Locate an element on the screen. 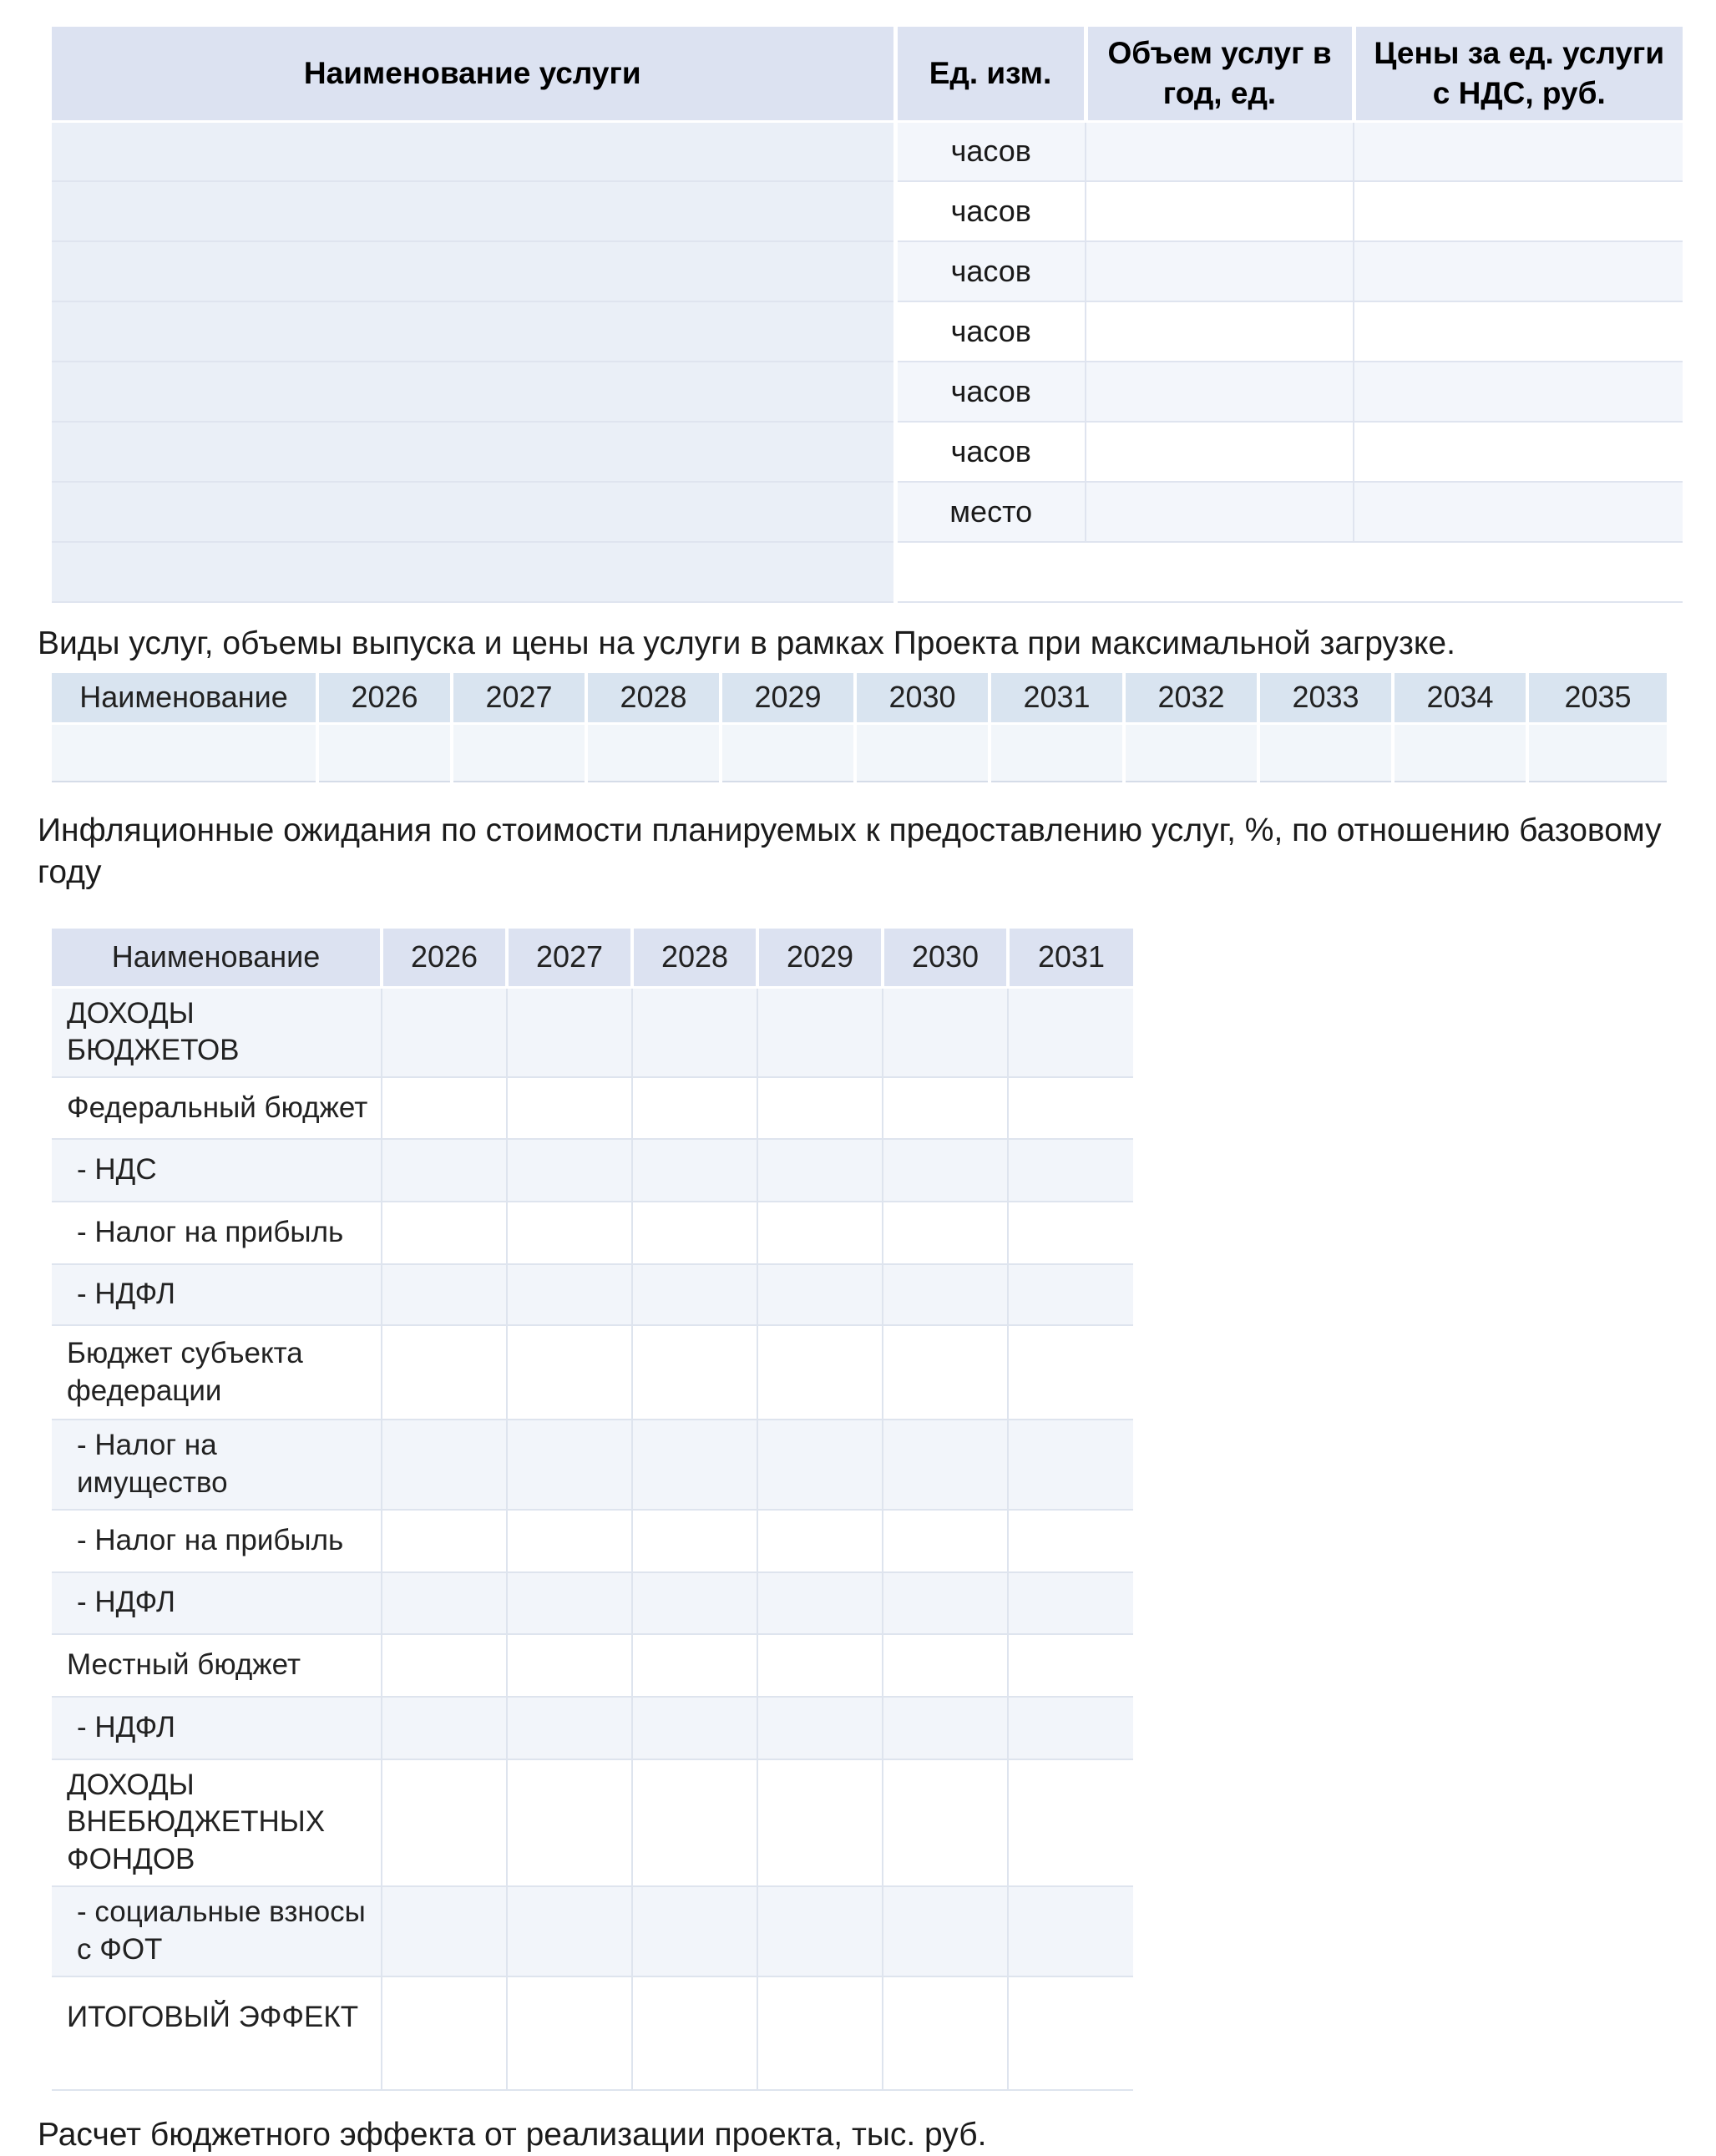 The image size is (1716, 2156). service-merged-empty-cell is located at coordinates (1289, 572).